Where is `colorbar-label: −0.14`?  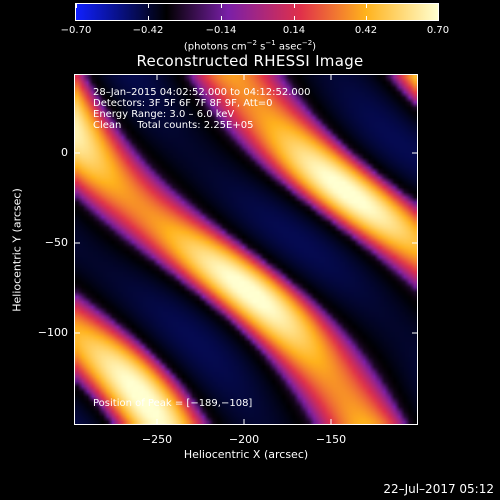
colorbar-label: −0.14 is located at coordinates (221, 30).